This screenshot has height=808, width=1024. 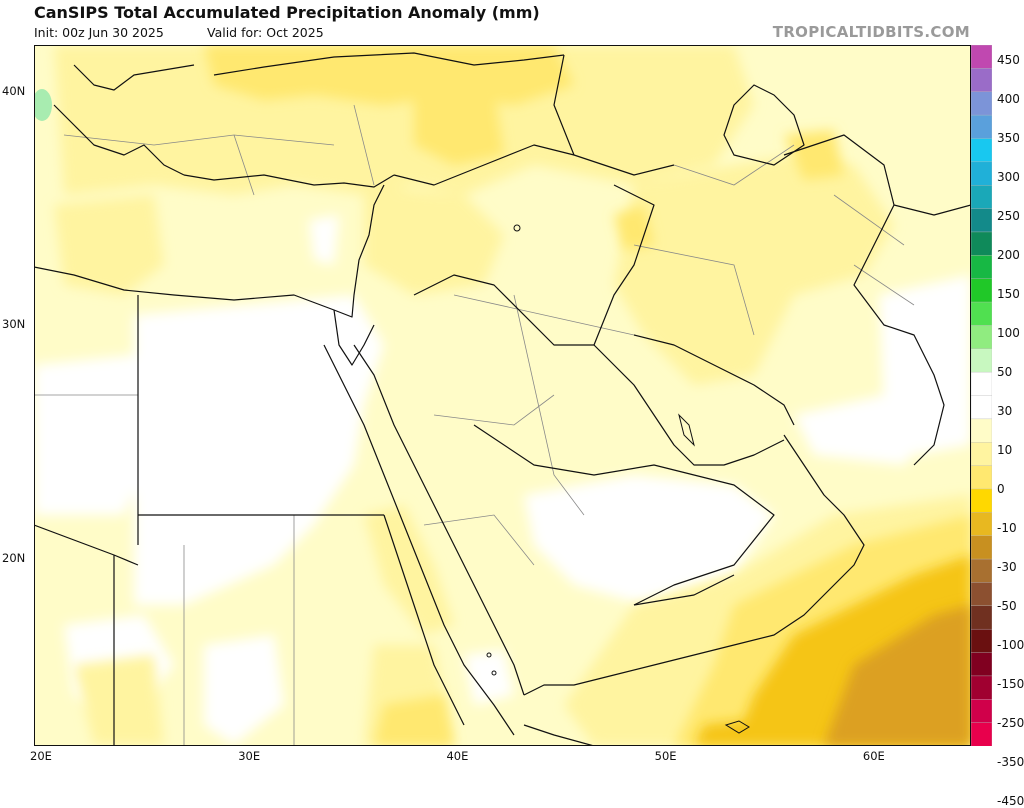 I want to click on colorbar-label: -50, so click(x=1007, y=606).